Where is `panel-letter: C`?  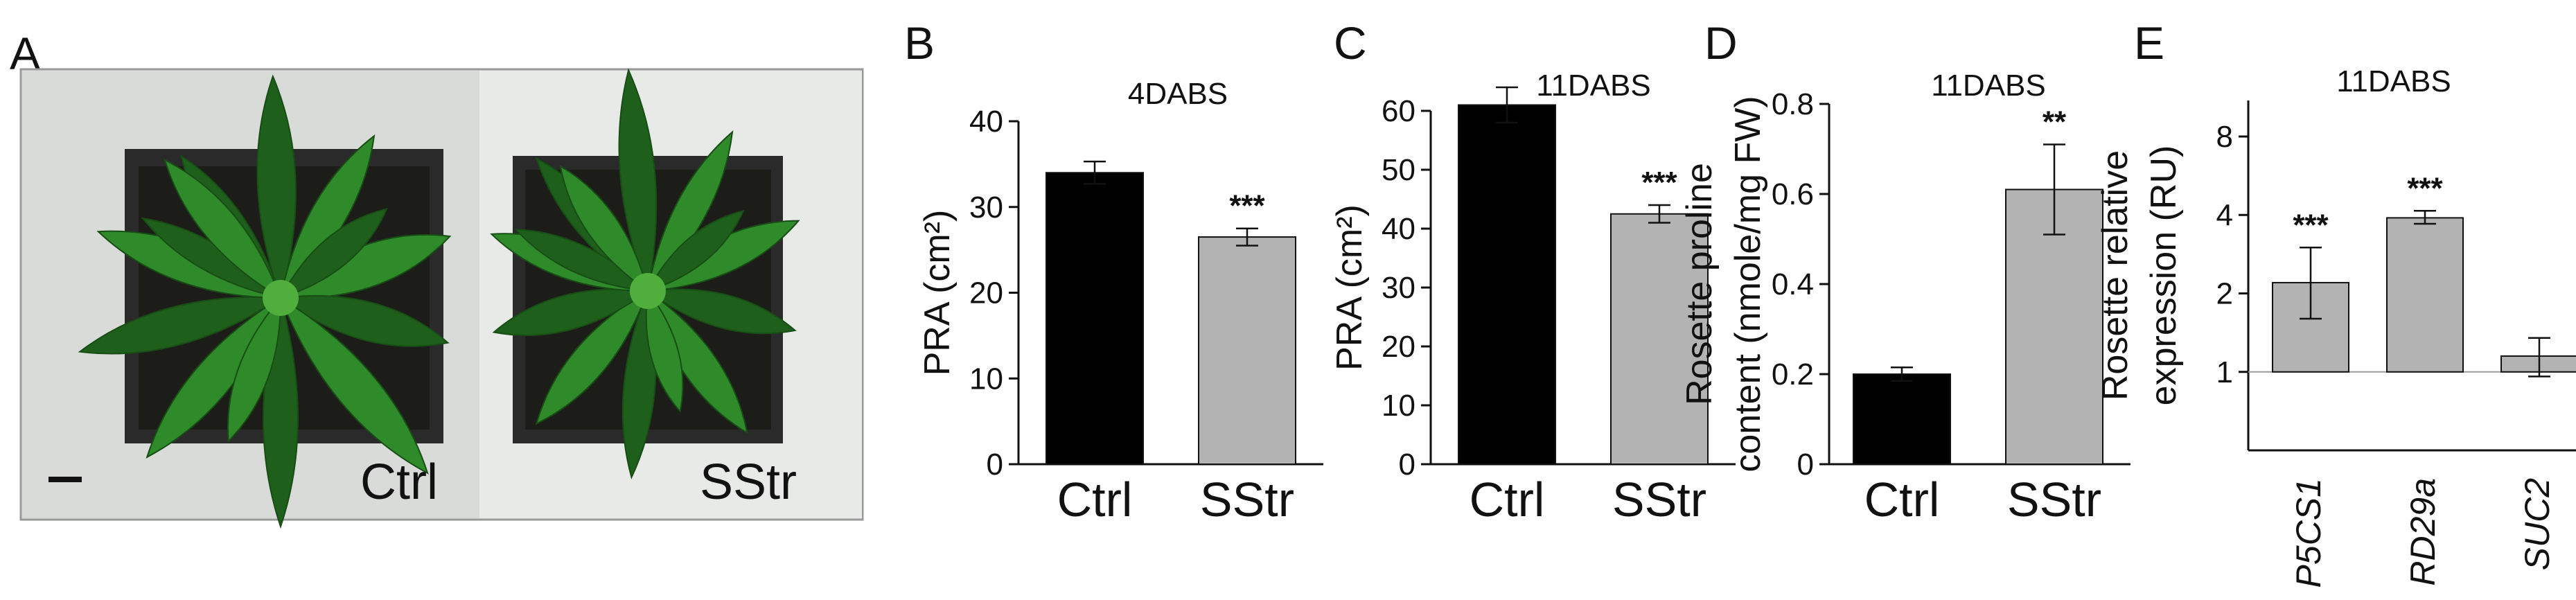 panel-letter: C is located at coordinates (1350, 43).